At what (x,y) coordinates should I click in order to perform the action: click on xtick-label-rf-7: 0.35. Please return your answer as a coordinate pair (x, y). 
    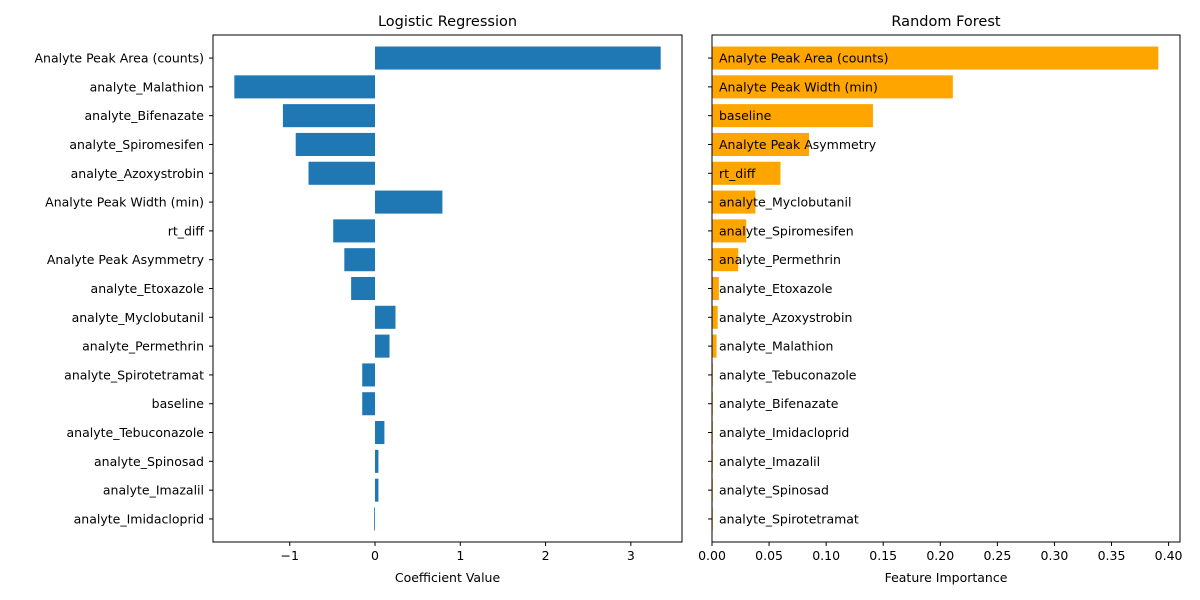
    Looking at the image, I should click on (1112, 555).